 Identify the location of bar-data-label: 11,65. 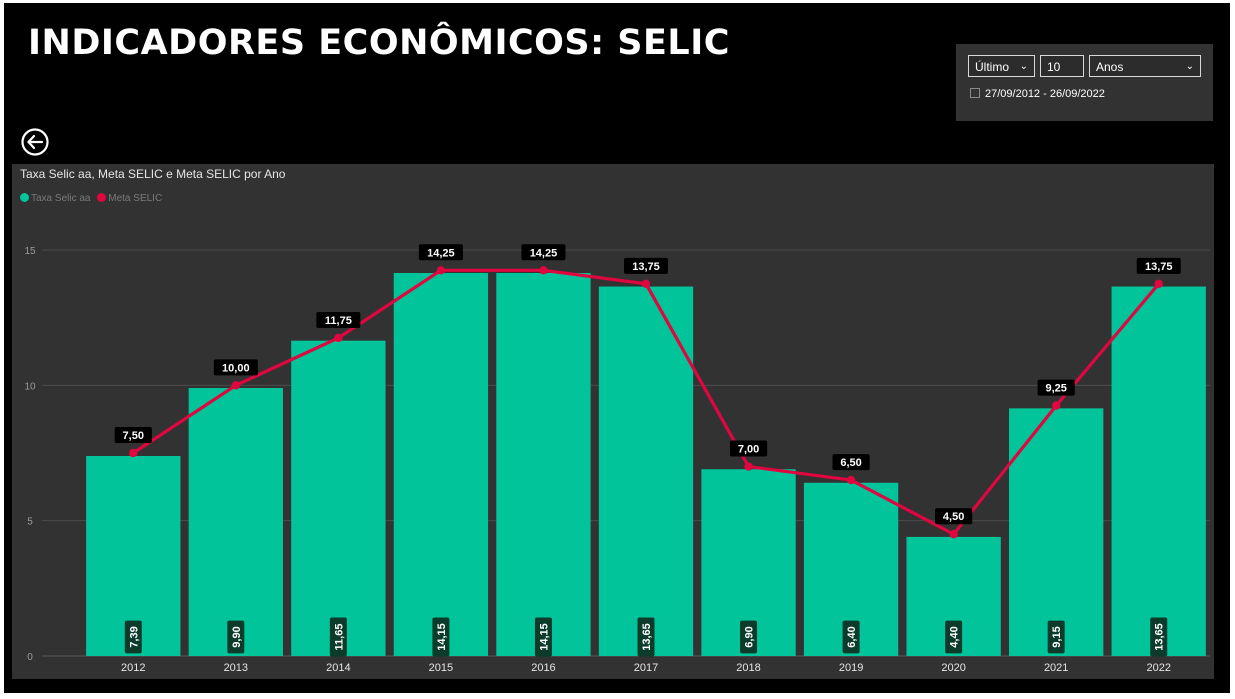
(338, 637).